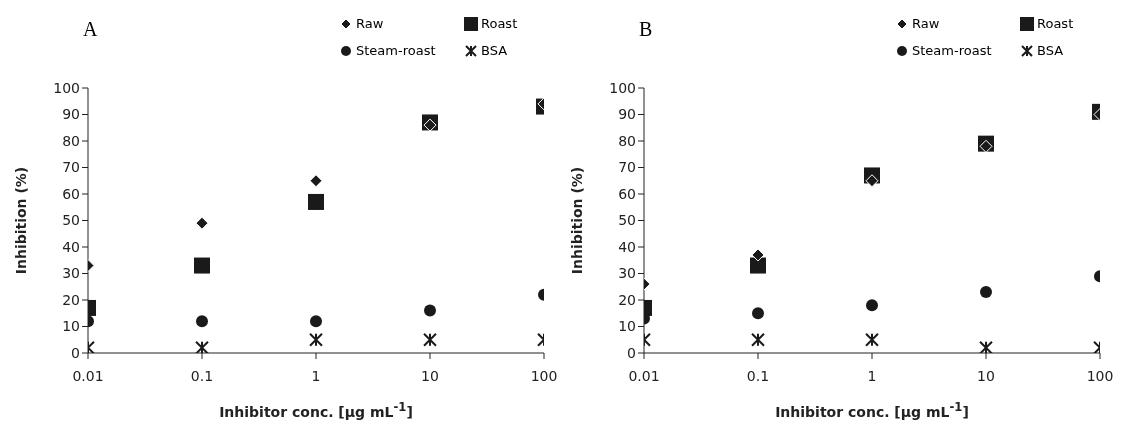 Image resolution: width=1128 pixels, height=429 pixels. Describe the element at coordinates (90, 29) in the screenshot. I see `chart-title: A` at that location.